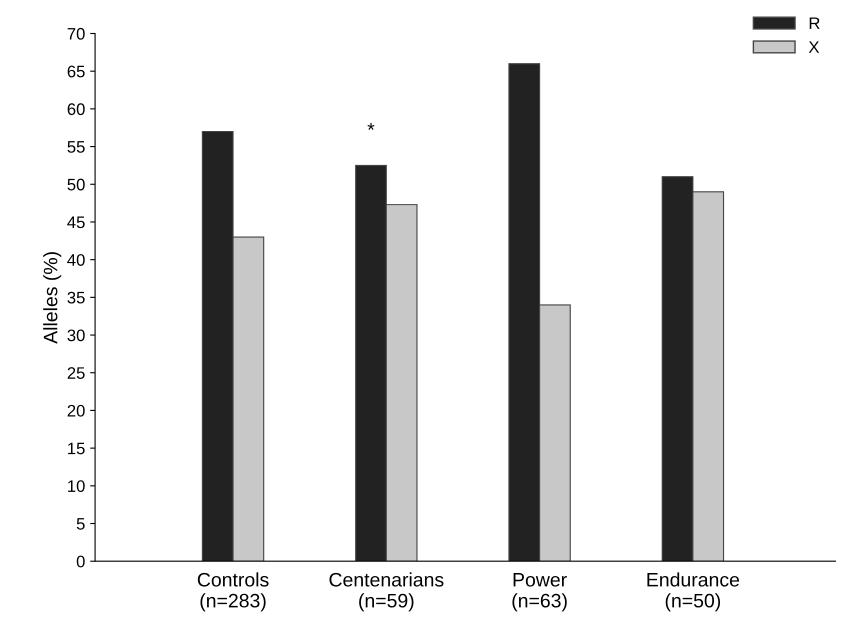  What do you see at coordinates (52, 298) in the screenshot?
I see `y-axis-title: Alleles (%)` at bounding box center [52, 298].